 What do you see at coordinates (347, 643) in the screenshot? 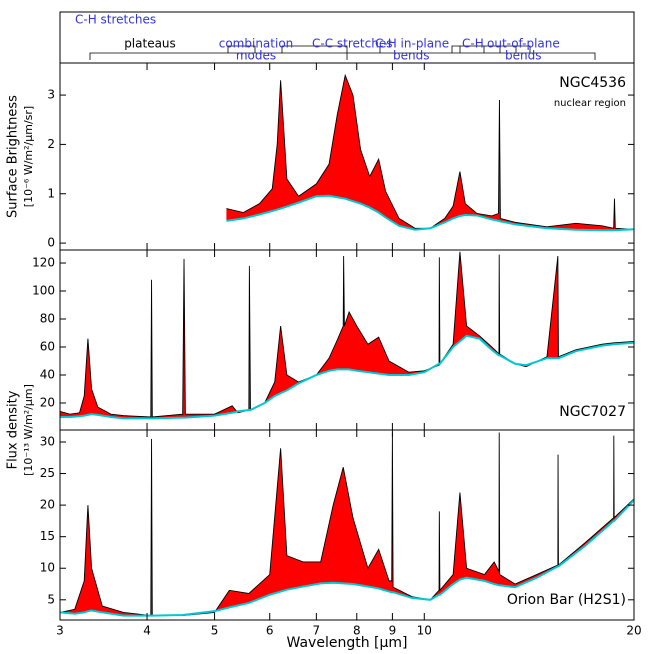
I see `x-axis-label: Wavelength [μm]` at bounding box center [347, 643].